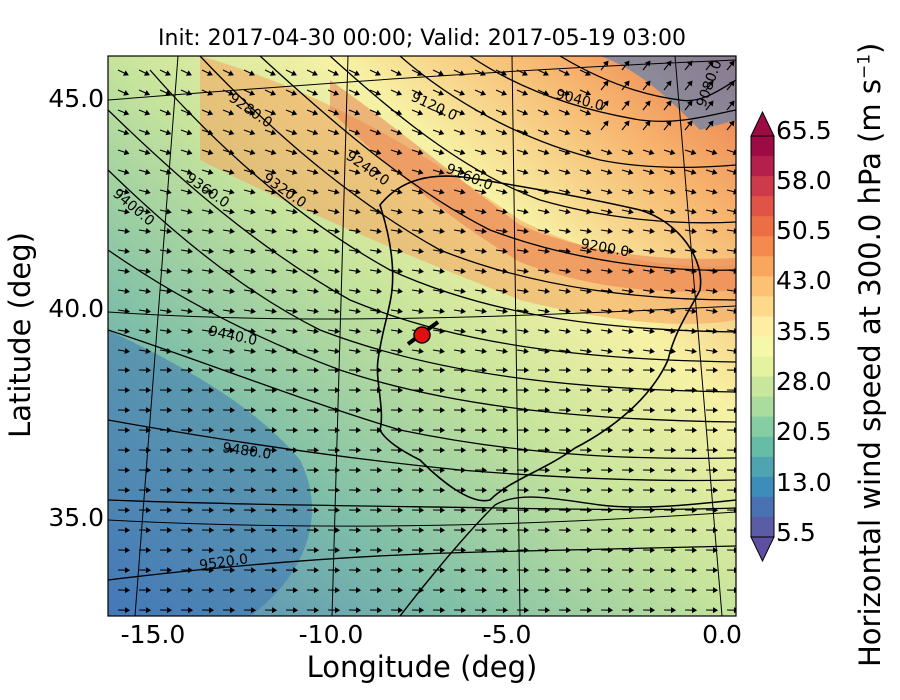  Describe the element at coordinates (796, 532) in the screenshot. I see `colorbar-tick-label: 5.5` at that location.